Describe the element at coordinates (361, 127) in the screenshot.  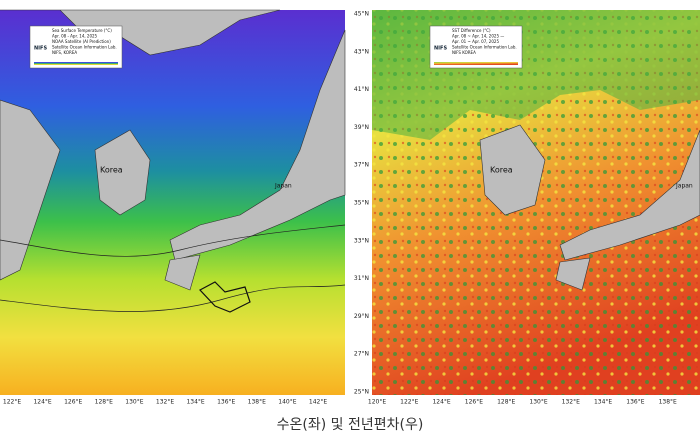
I see `lat-tick-label: 39°N` at that location.